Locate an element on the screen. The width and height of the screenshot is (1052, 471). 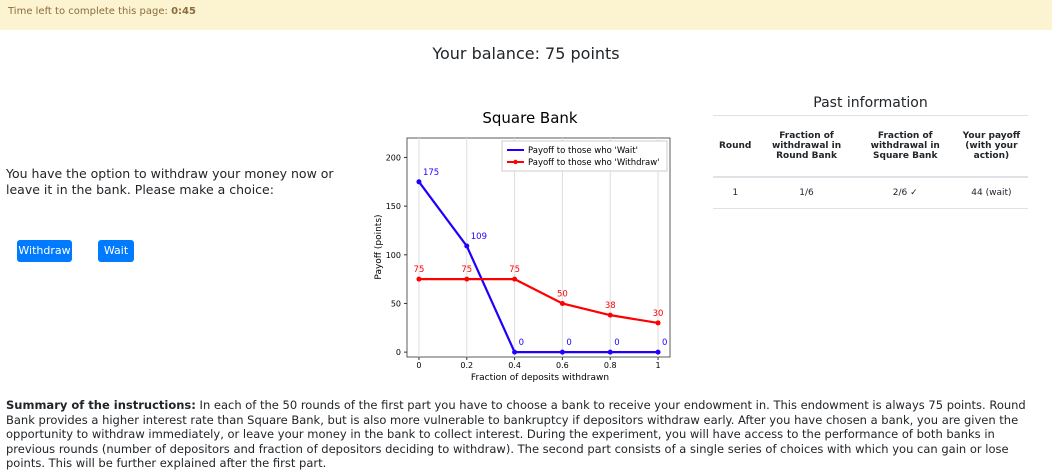
table-cell: 44 (wait) is located at coordinates (991, 193).